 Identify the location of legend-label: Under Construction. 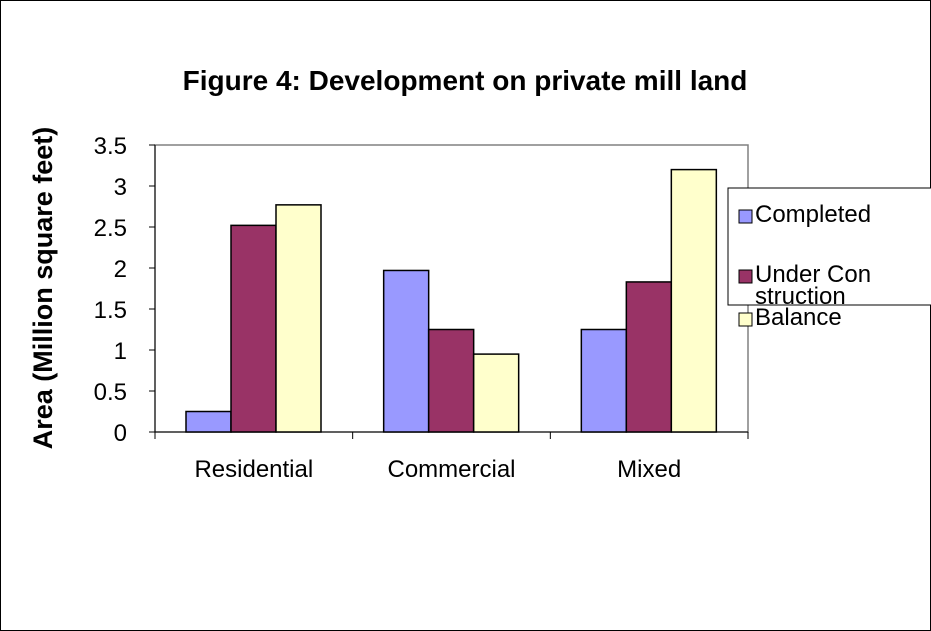
(813, 285).